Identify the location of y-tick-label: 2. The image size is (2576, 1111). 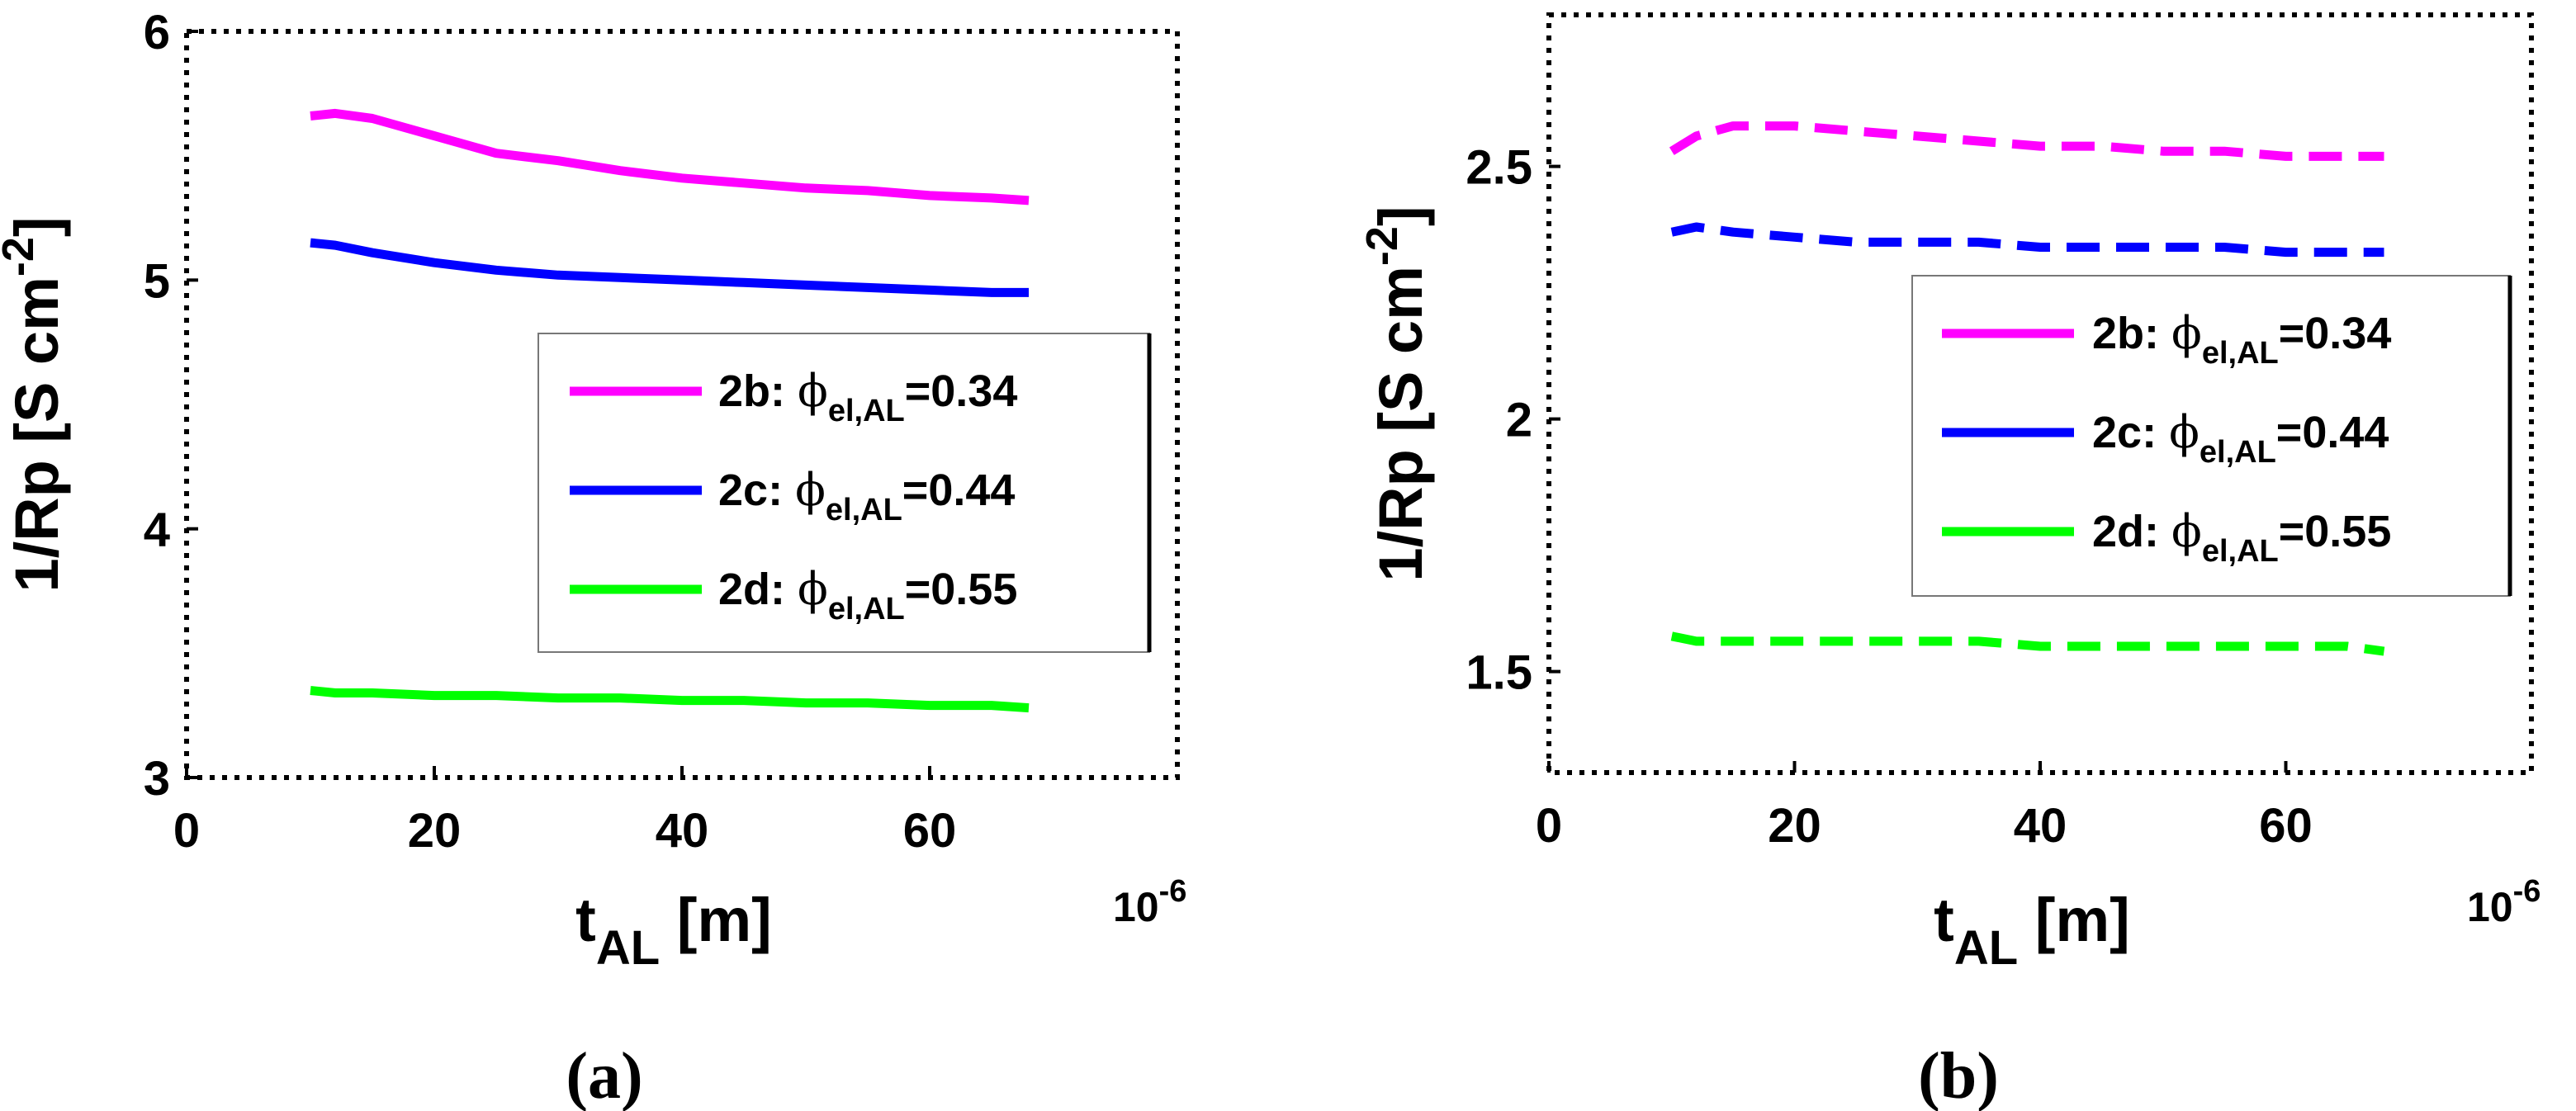
(1519, 420).